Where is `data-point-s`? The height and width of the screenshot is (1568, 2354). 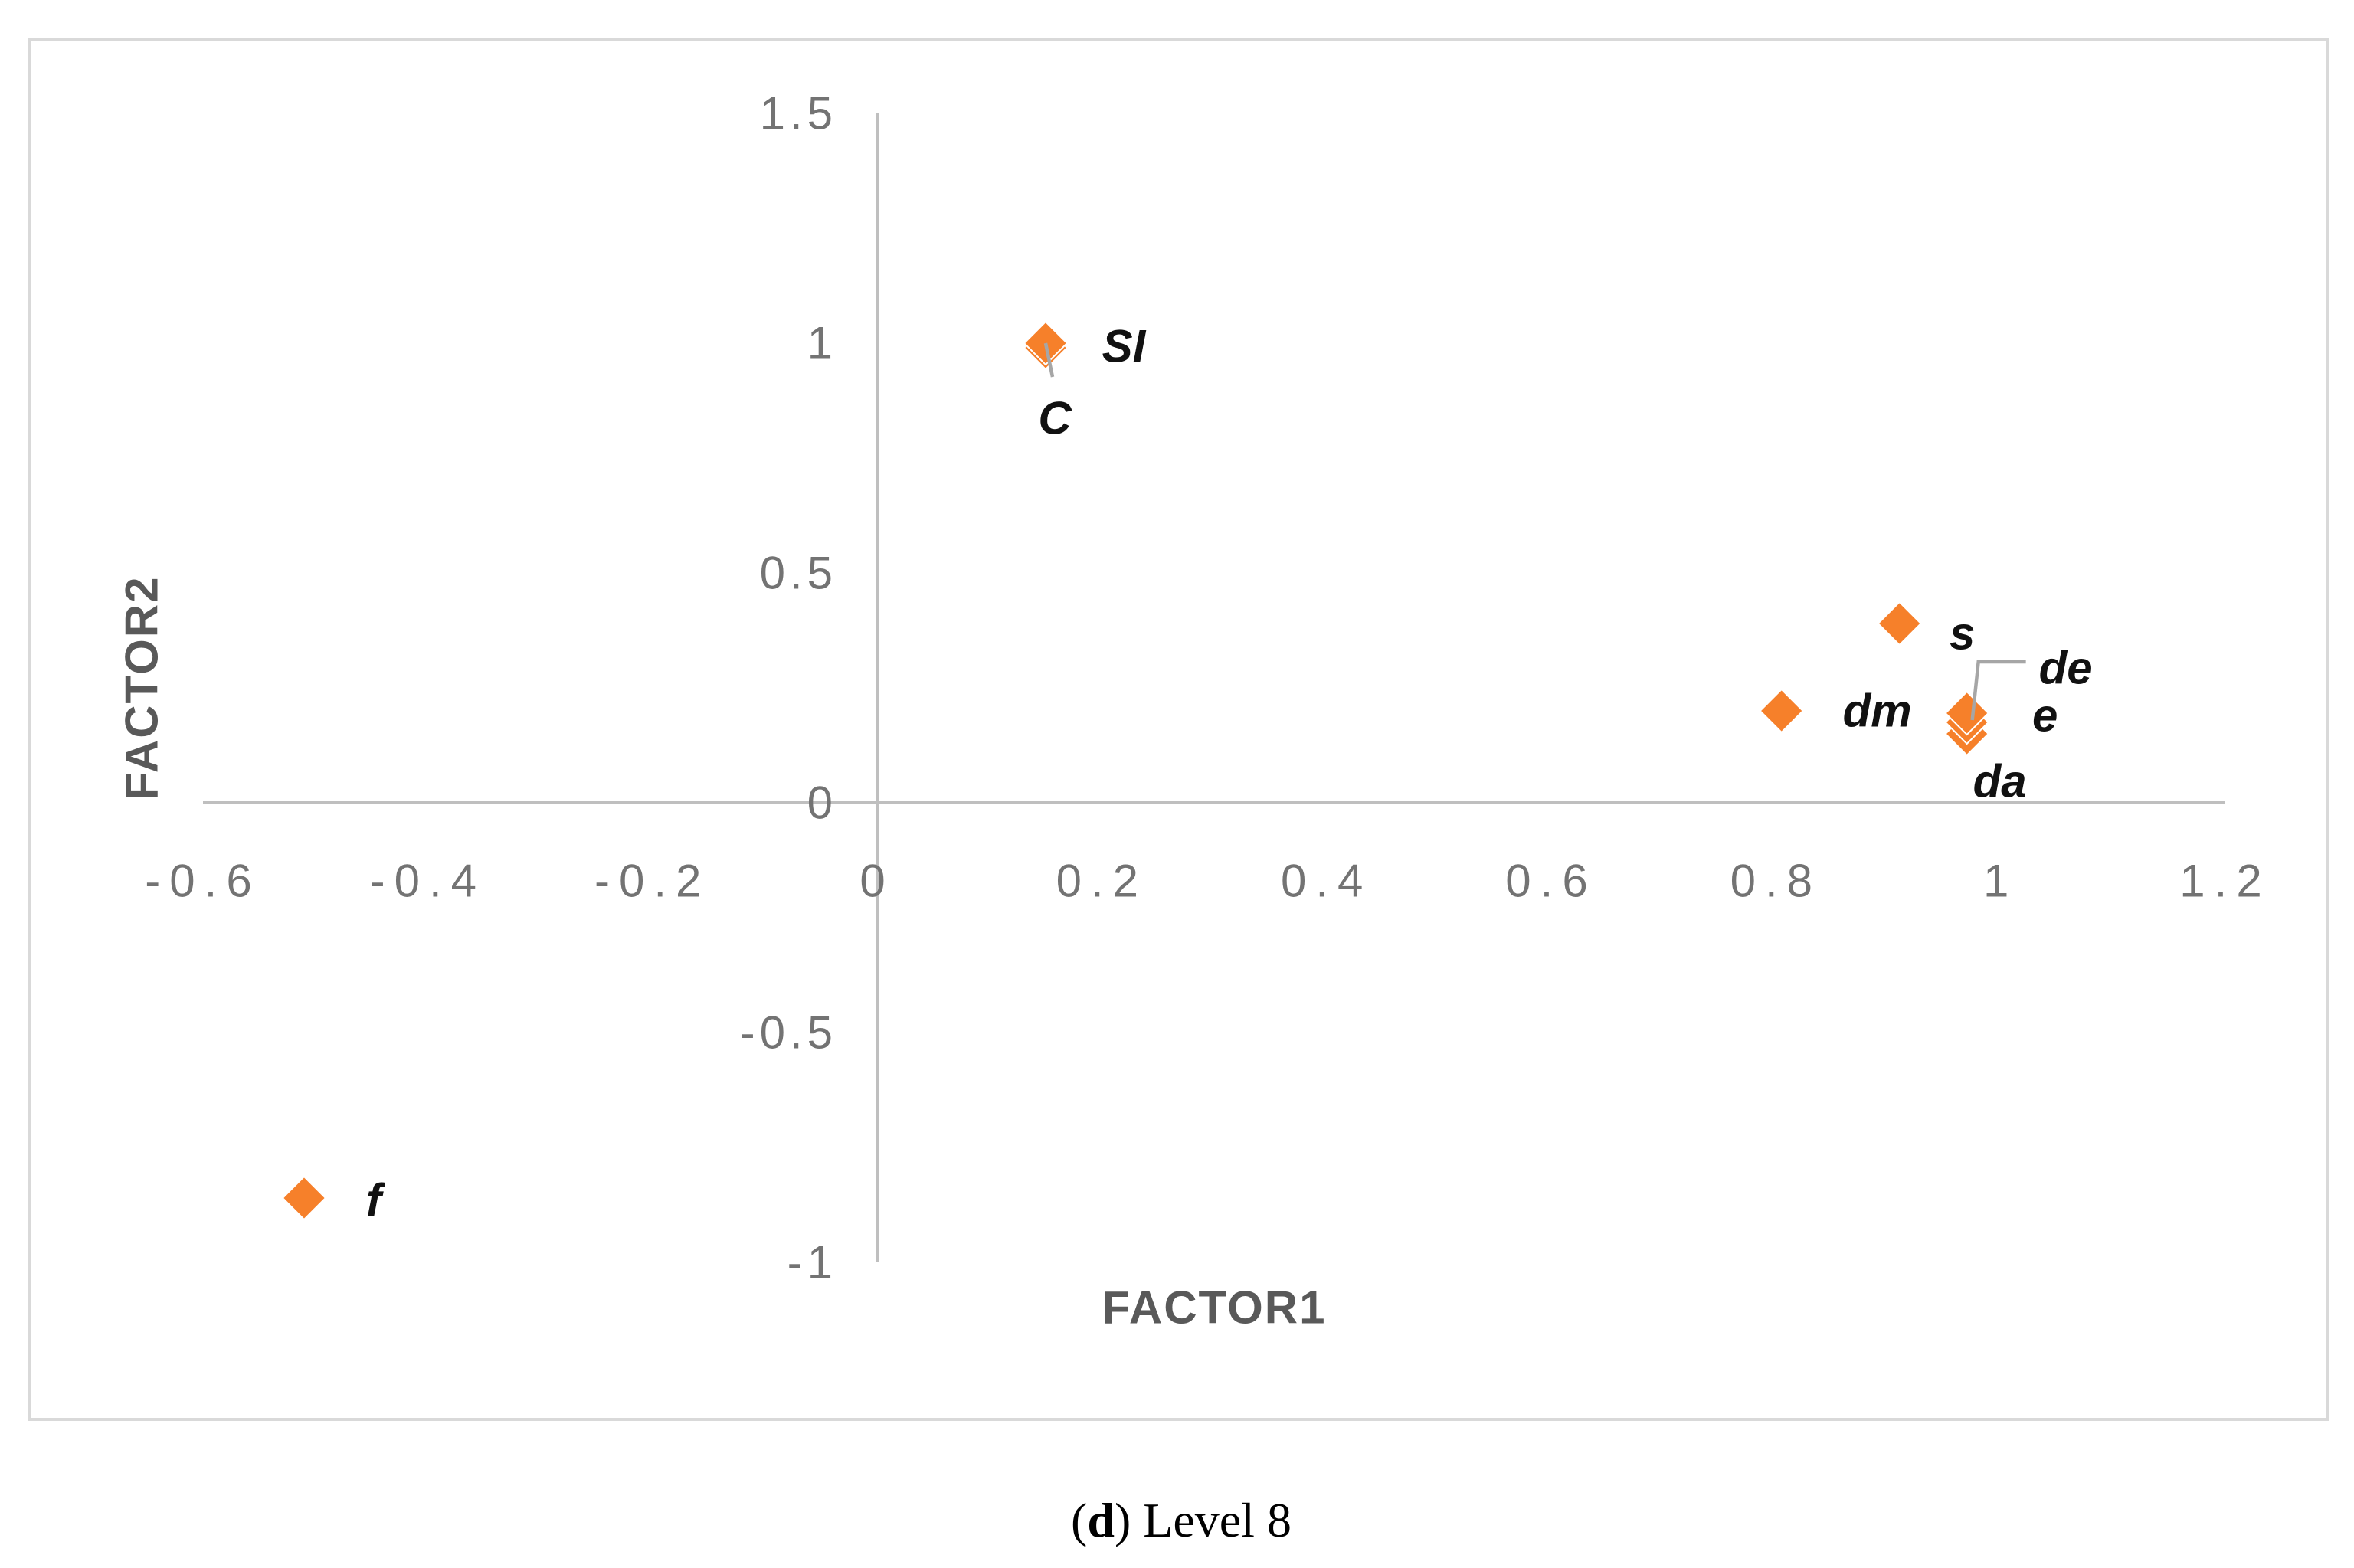
data-point-s is located at coordinates (1900, 624).